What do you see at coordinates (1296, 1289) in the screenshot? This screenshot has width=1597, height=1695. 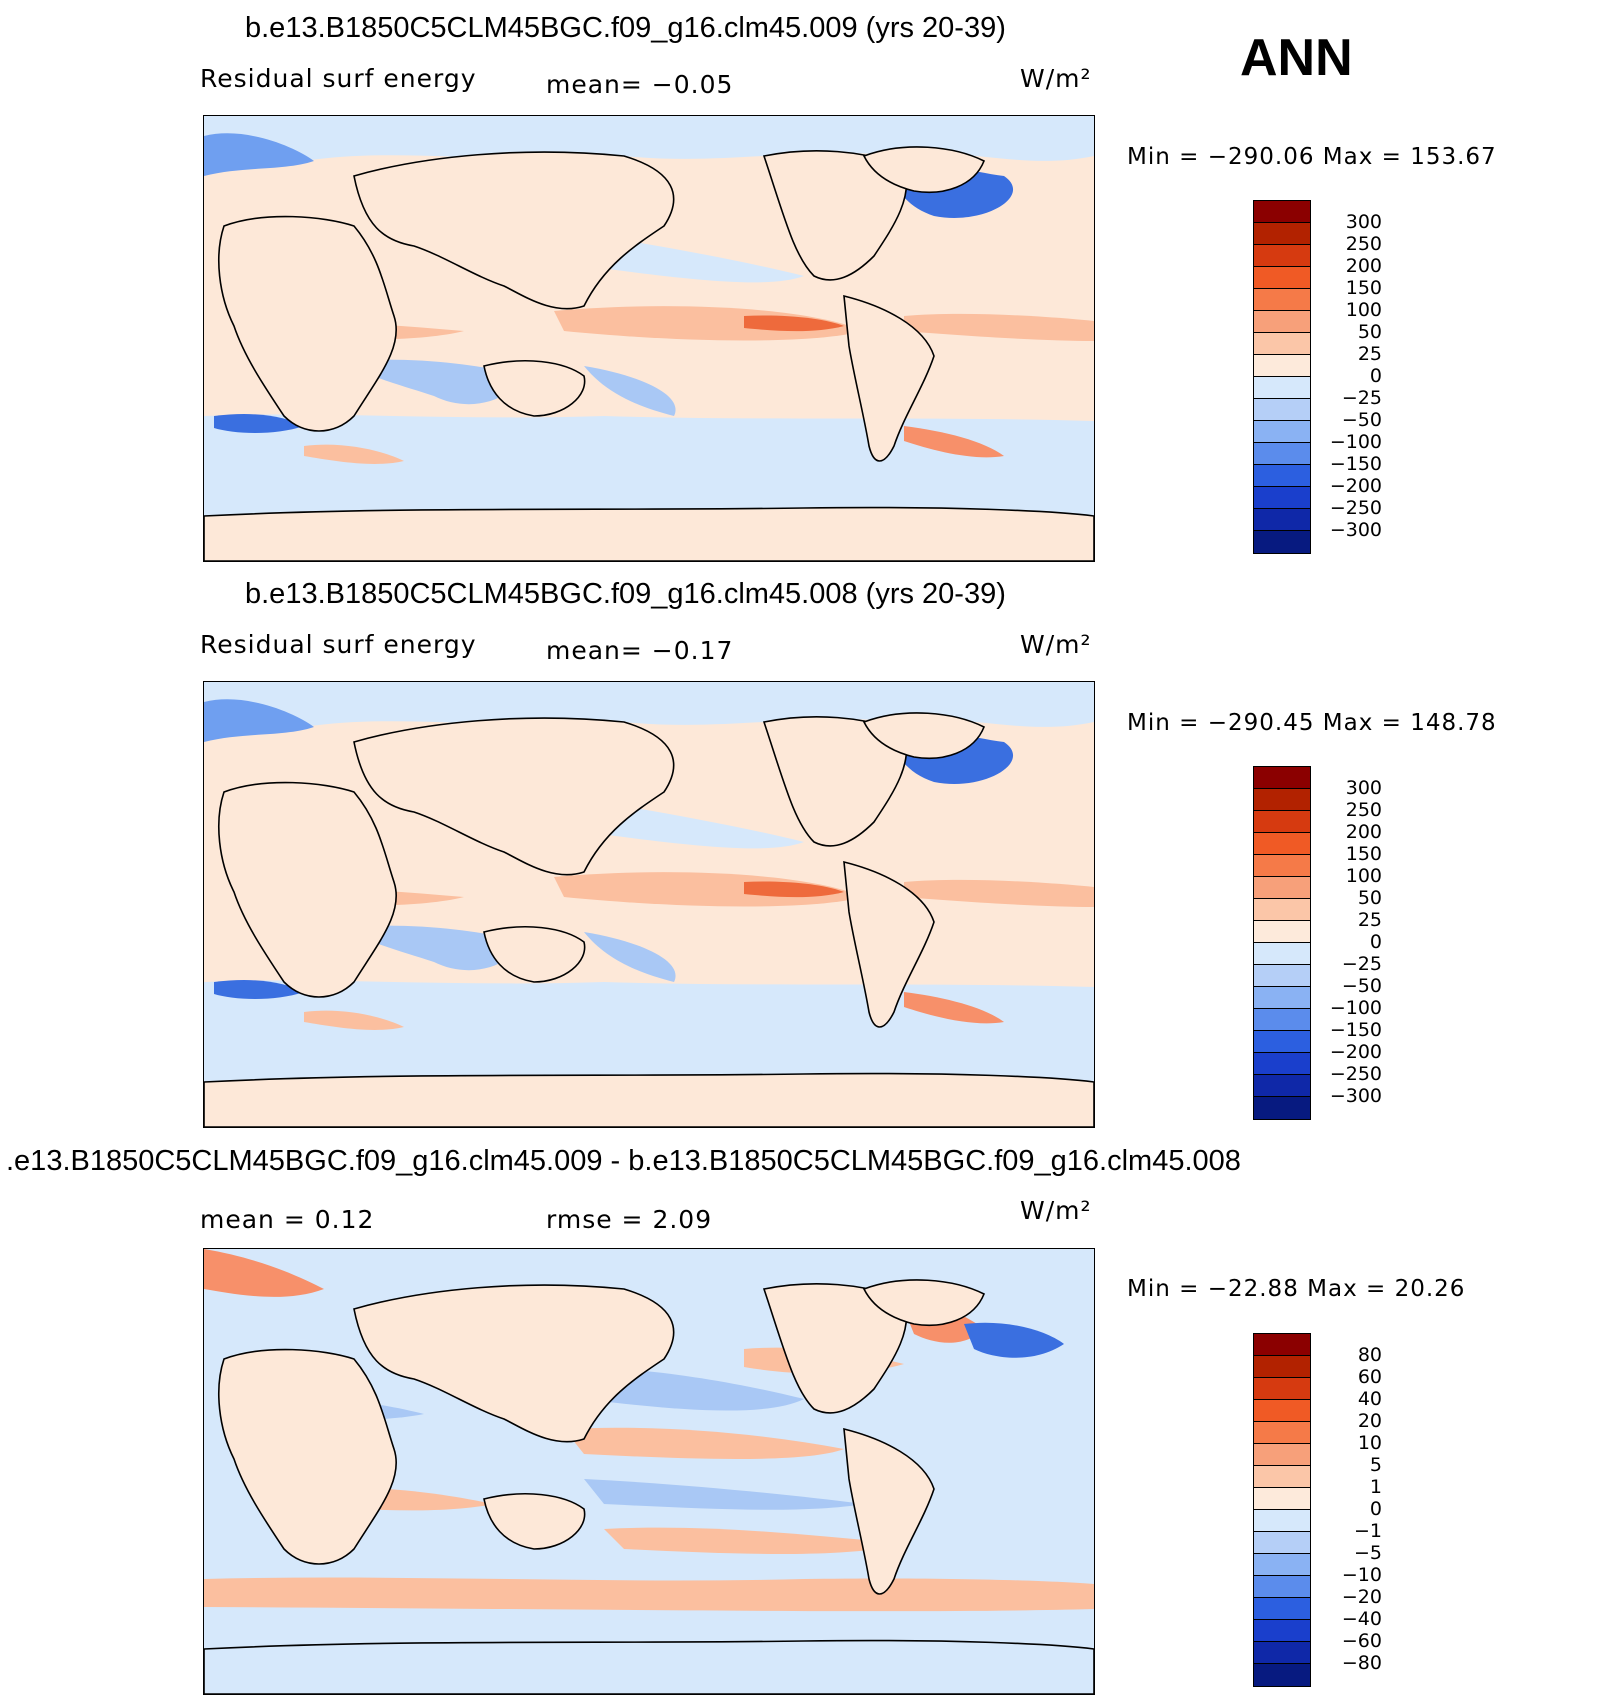 I see `panel-3-minmax: Min = −22.88 Max = 20.26` at bounding box center [1296, 1289].